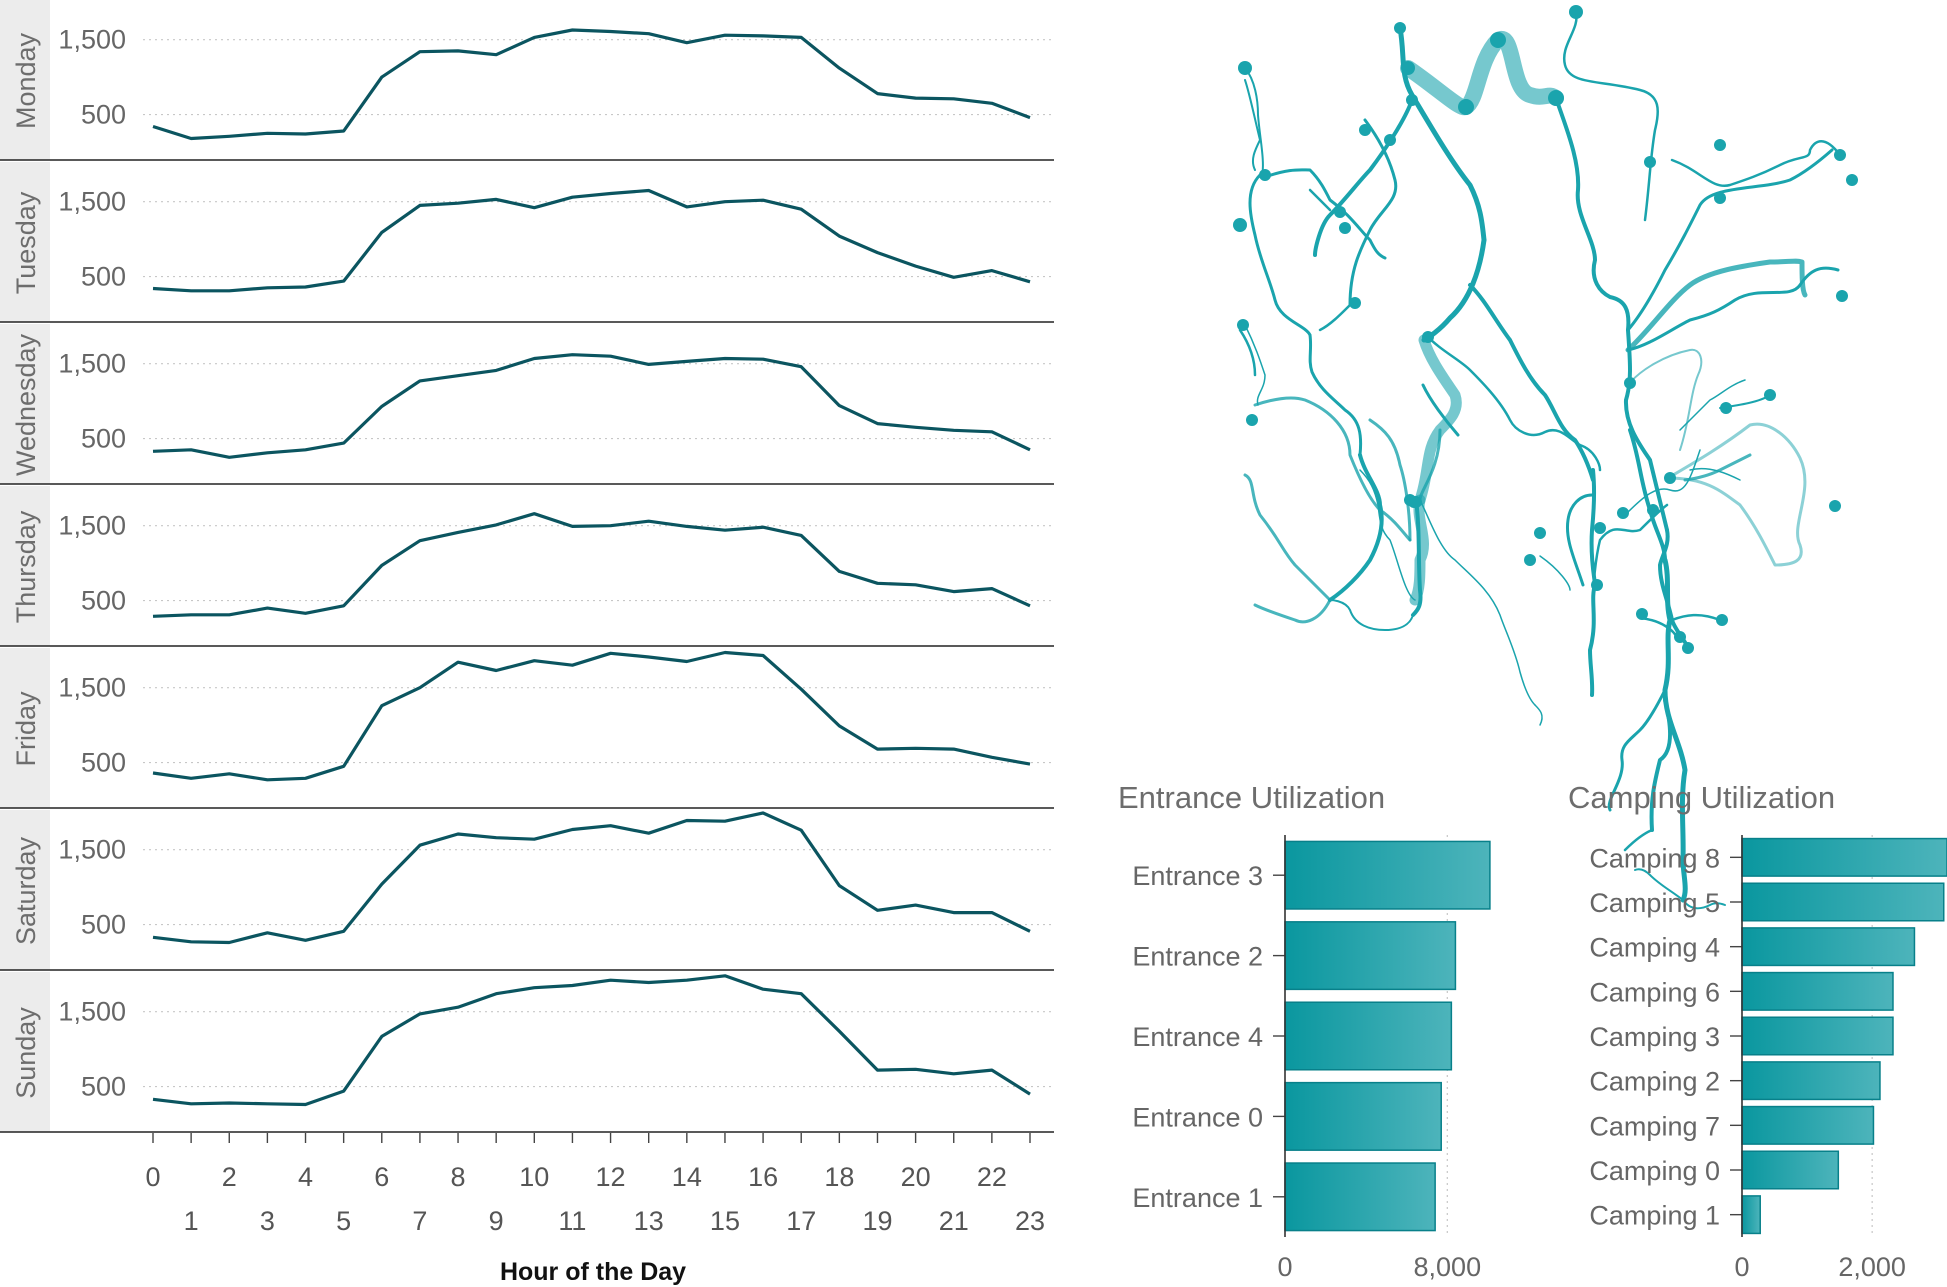 This screenshot has height=1287, width=1947. Describe the element at coordinates (1654, 1037) in the screenshot. I see `category-label: Camping 3` at that location.